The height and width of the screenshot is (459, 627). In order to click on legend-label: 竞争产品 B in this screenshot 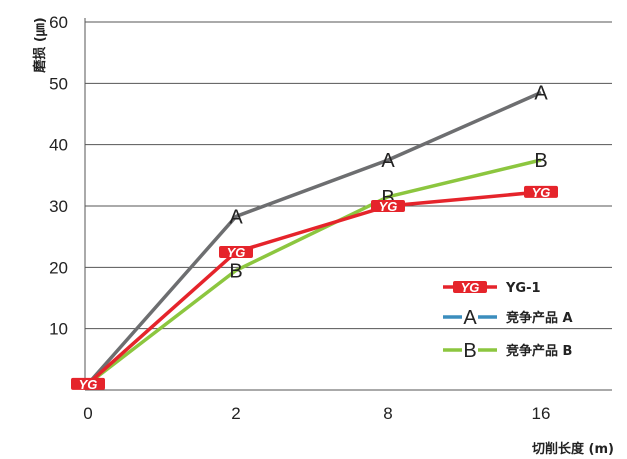, I will do `click(539, 351)`.